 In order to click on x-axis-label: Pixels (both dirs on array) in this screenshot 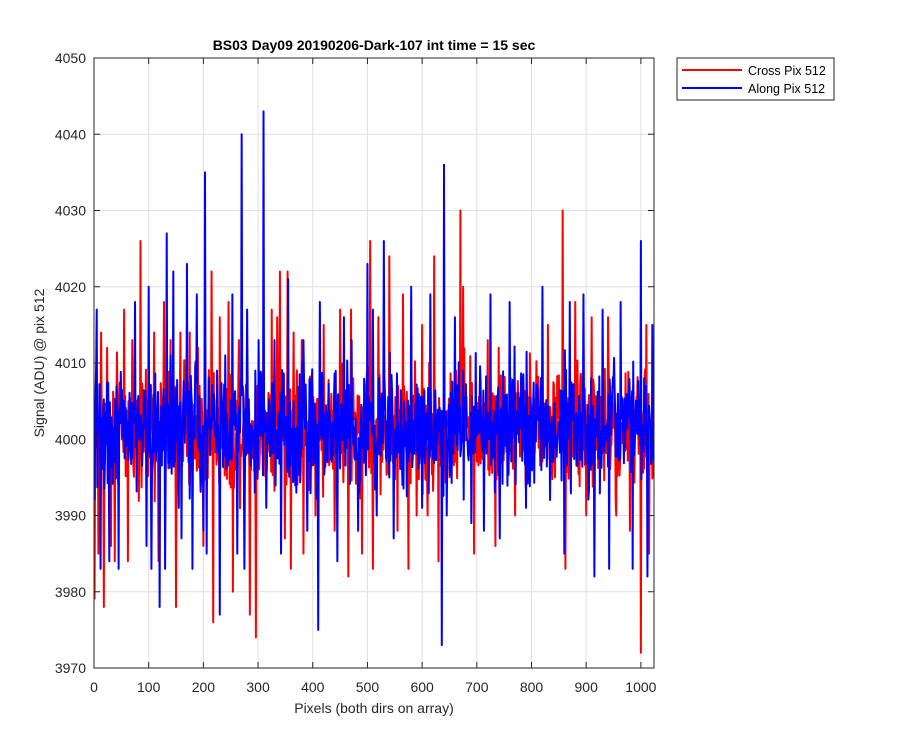, I will do `click(374, 708)`.